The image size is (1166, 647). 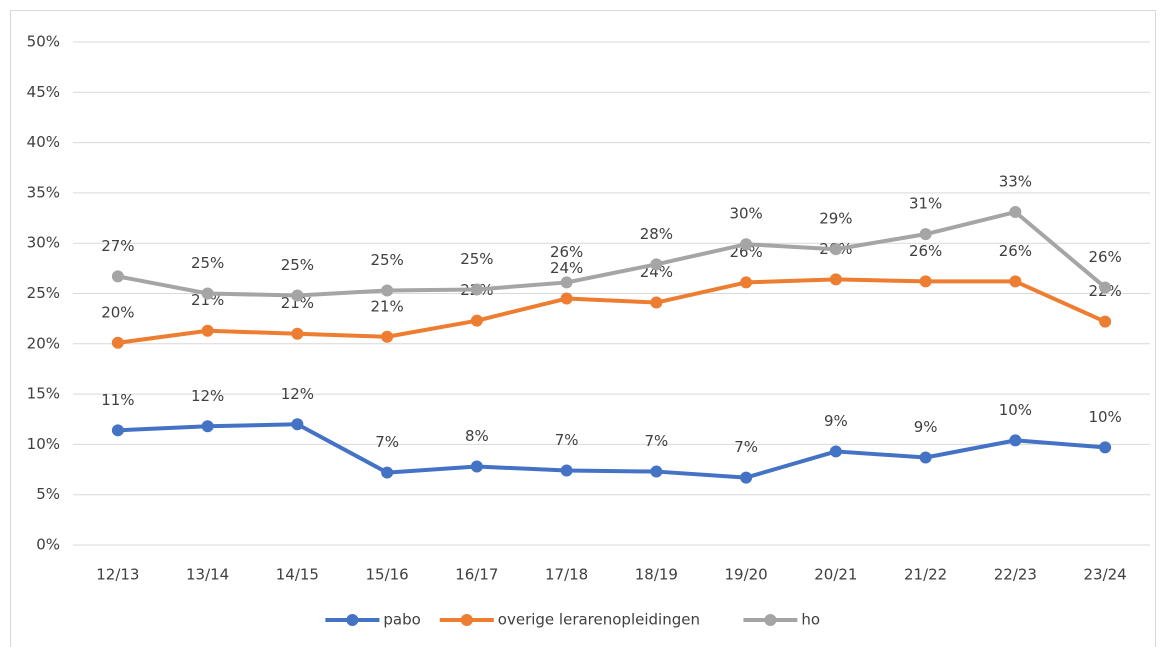 What do you see at coordinates (387, 575) in the screenshot?
I see `x-tick-label: 15/16` at bounding box center [387, 575].